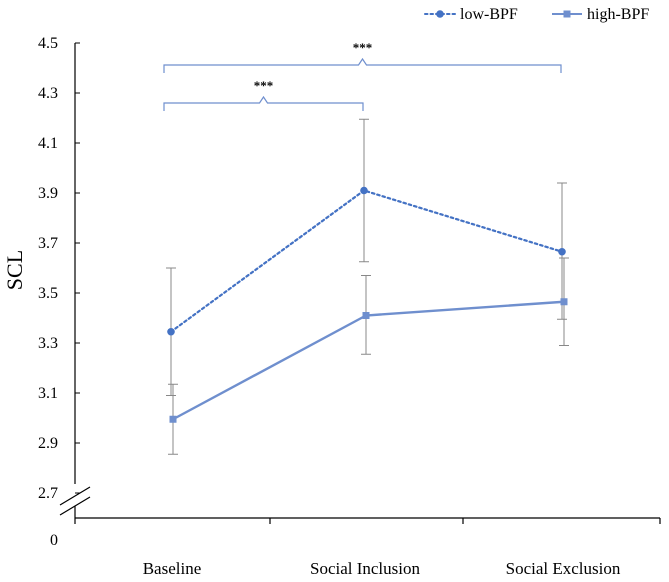  What do you see at coordinates (365, 568) in the screenshot?
I see `x-category-label: Social Inclusion` at bounding box center [365, 568].